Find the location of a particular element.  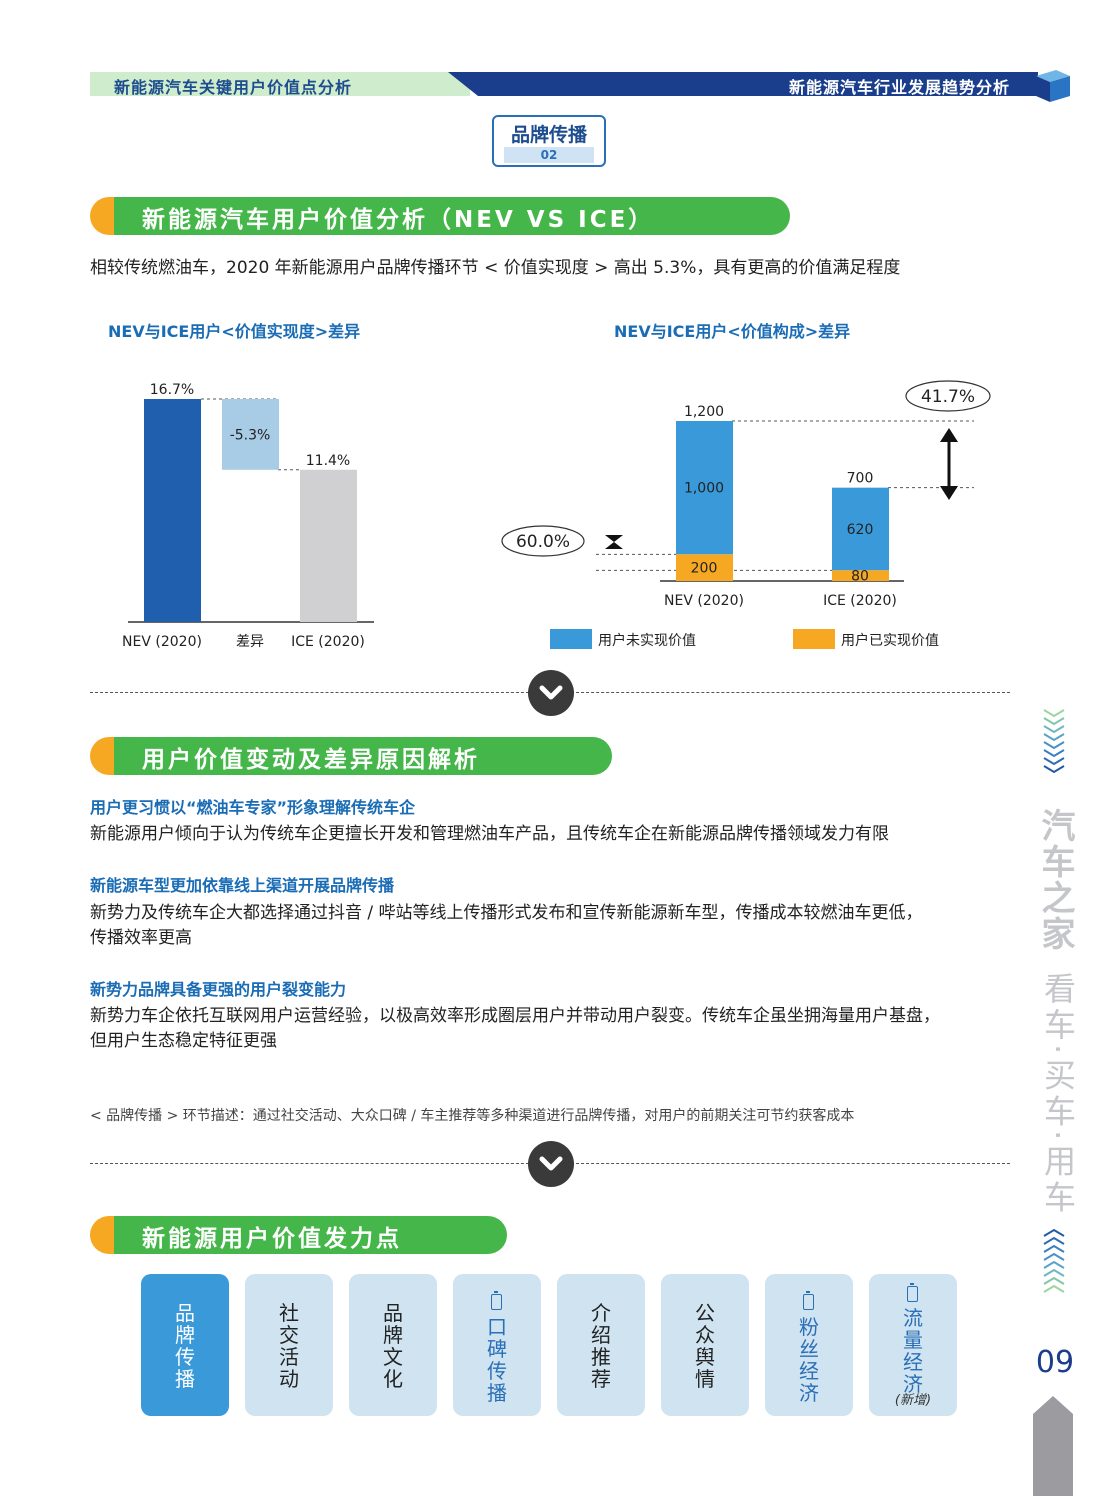

section1-pill: 新能源汽车用户价值分析（NEV VS ICE） is located at coordinates (440, 216).